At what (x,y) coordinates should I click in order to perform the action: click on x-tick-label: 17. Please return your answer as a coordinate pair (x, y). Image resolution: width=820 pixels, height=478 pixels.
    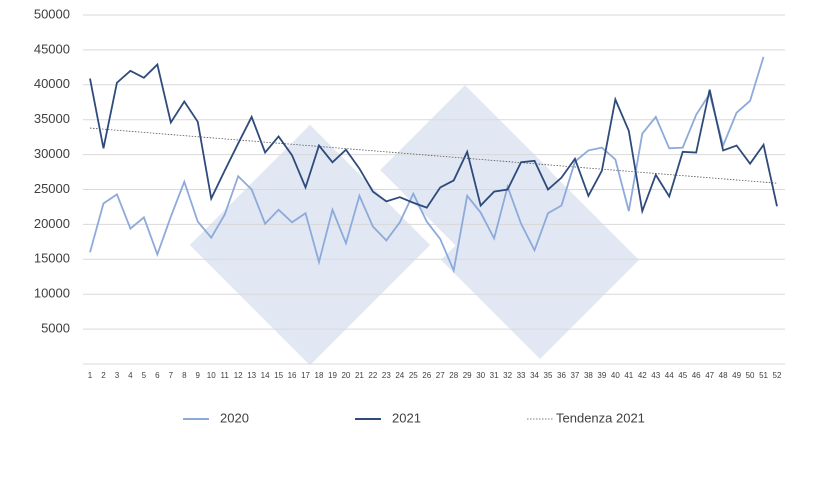
    Looking at the image, I should click on (305, 375).